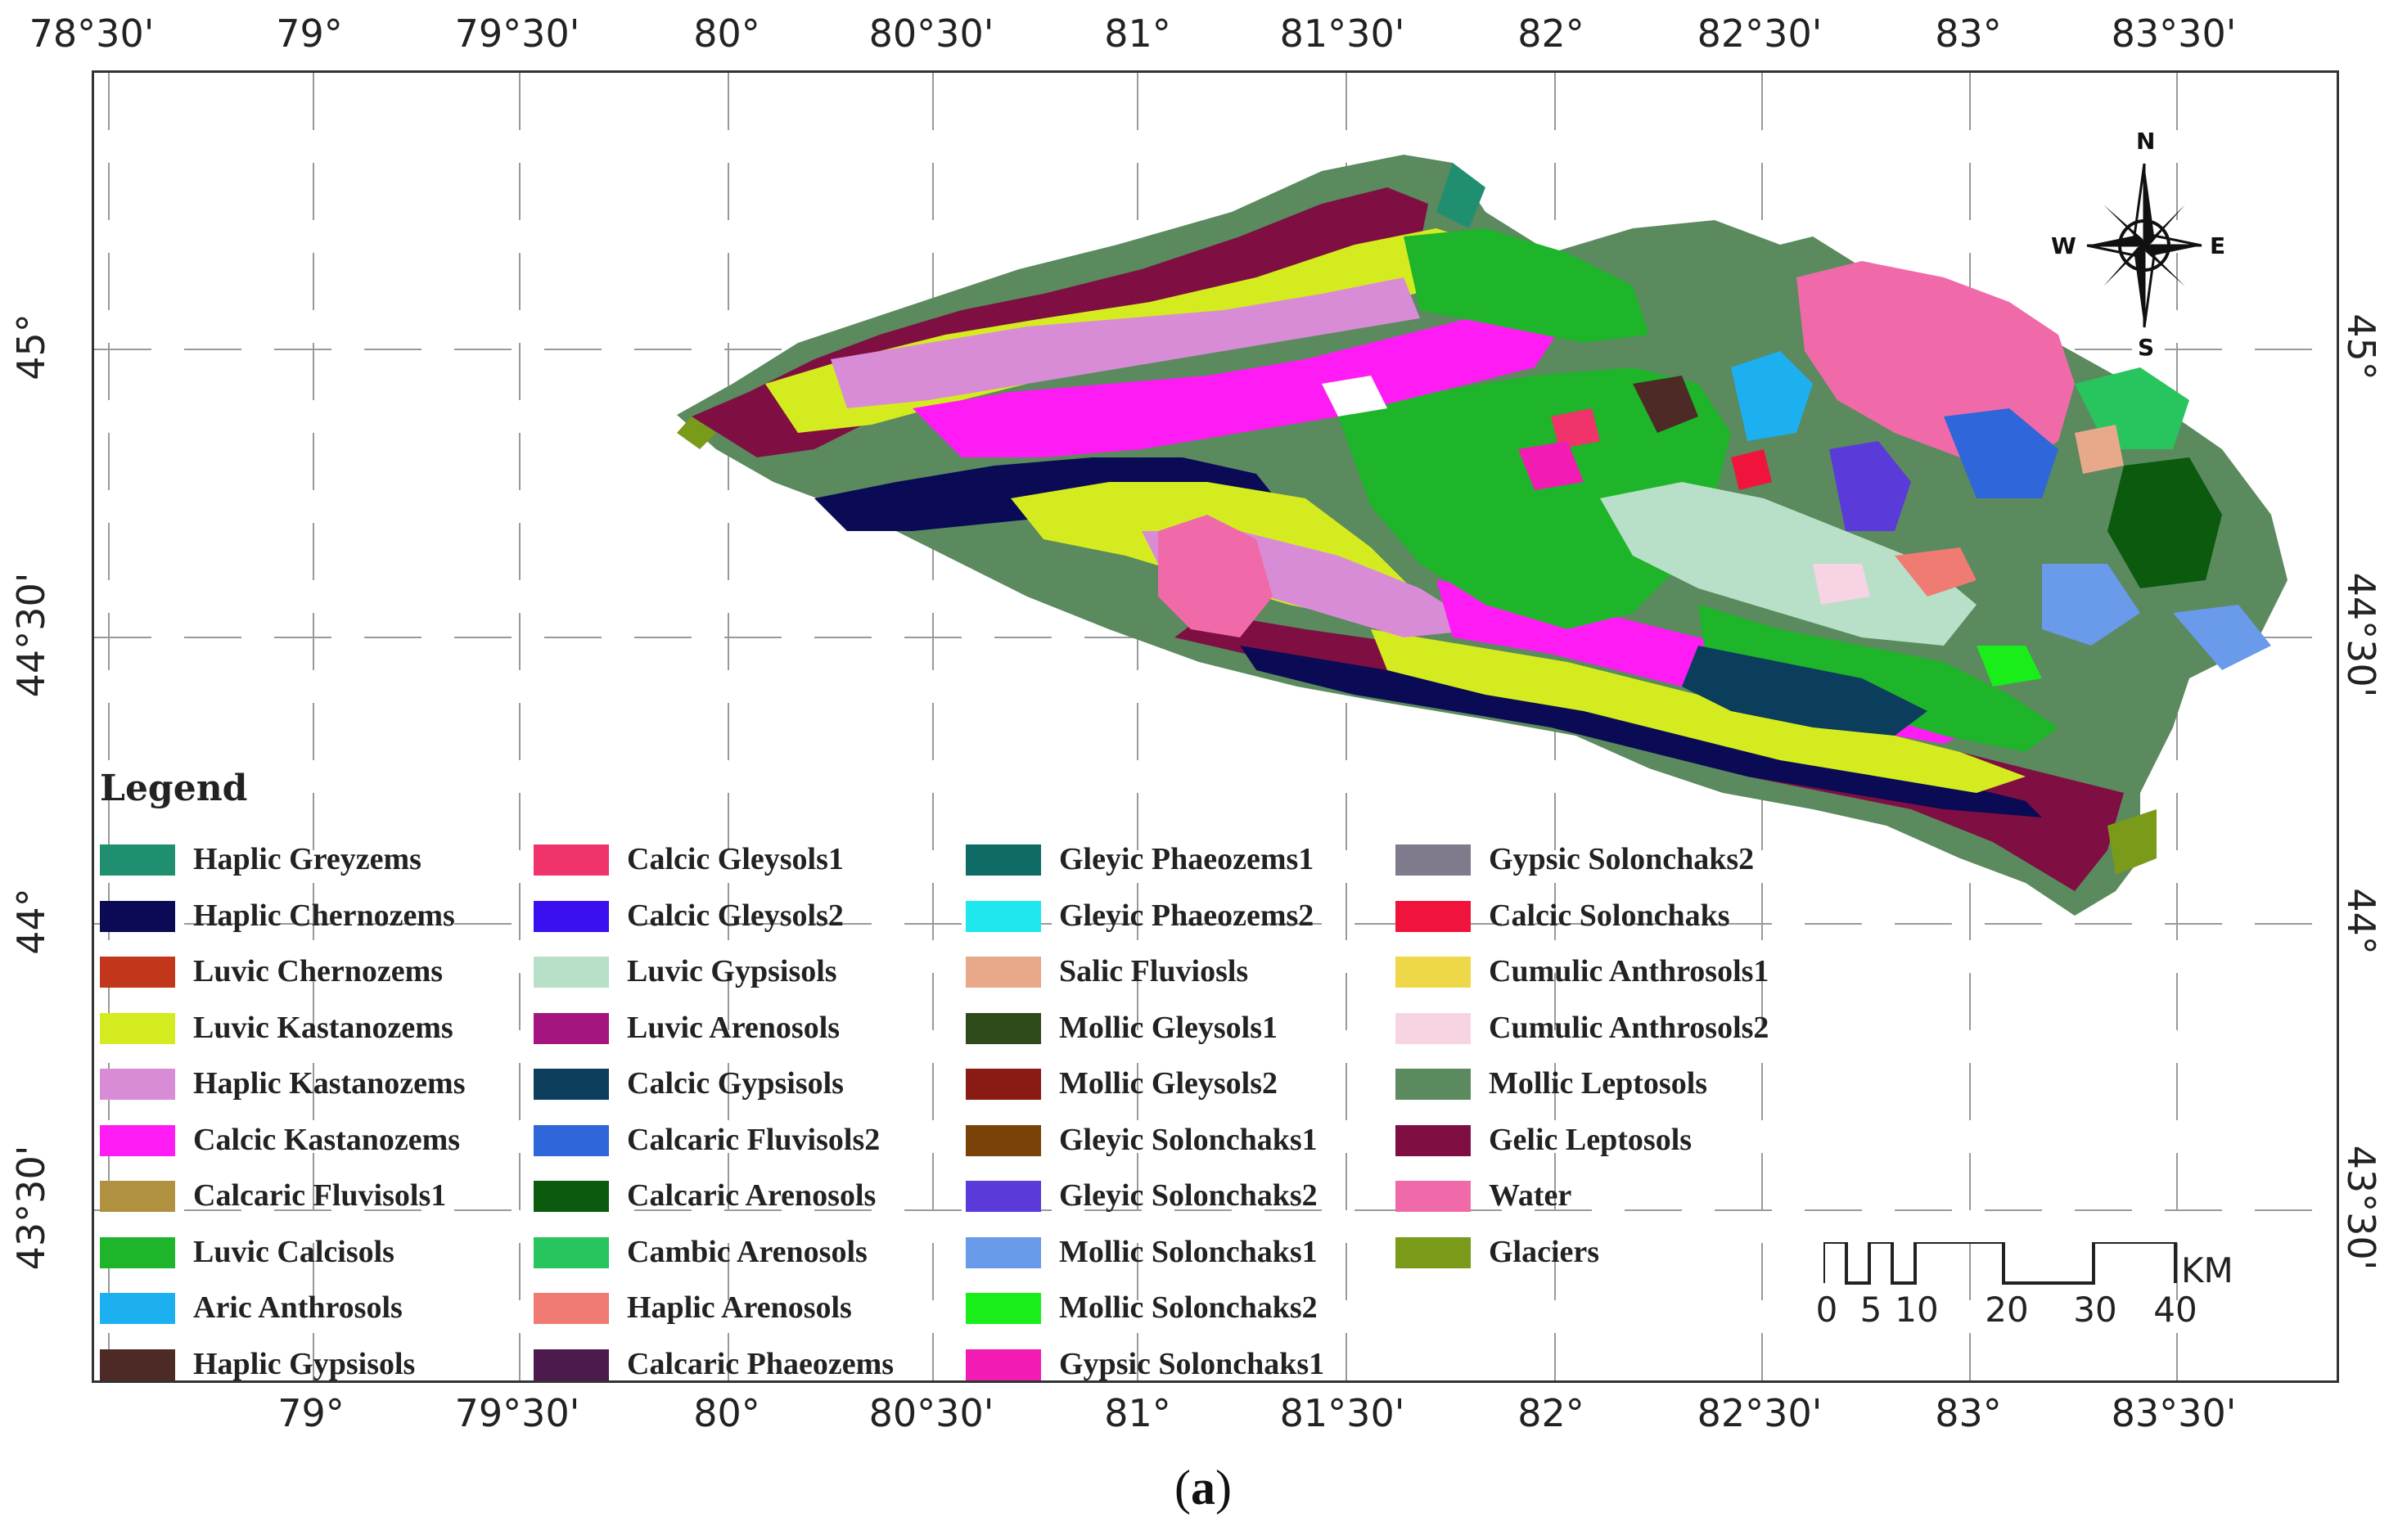 The image size is (2407, 1540). I want to click on graticule-left-label: 44°, so click(31, 921).